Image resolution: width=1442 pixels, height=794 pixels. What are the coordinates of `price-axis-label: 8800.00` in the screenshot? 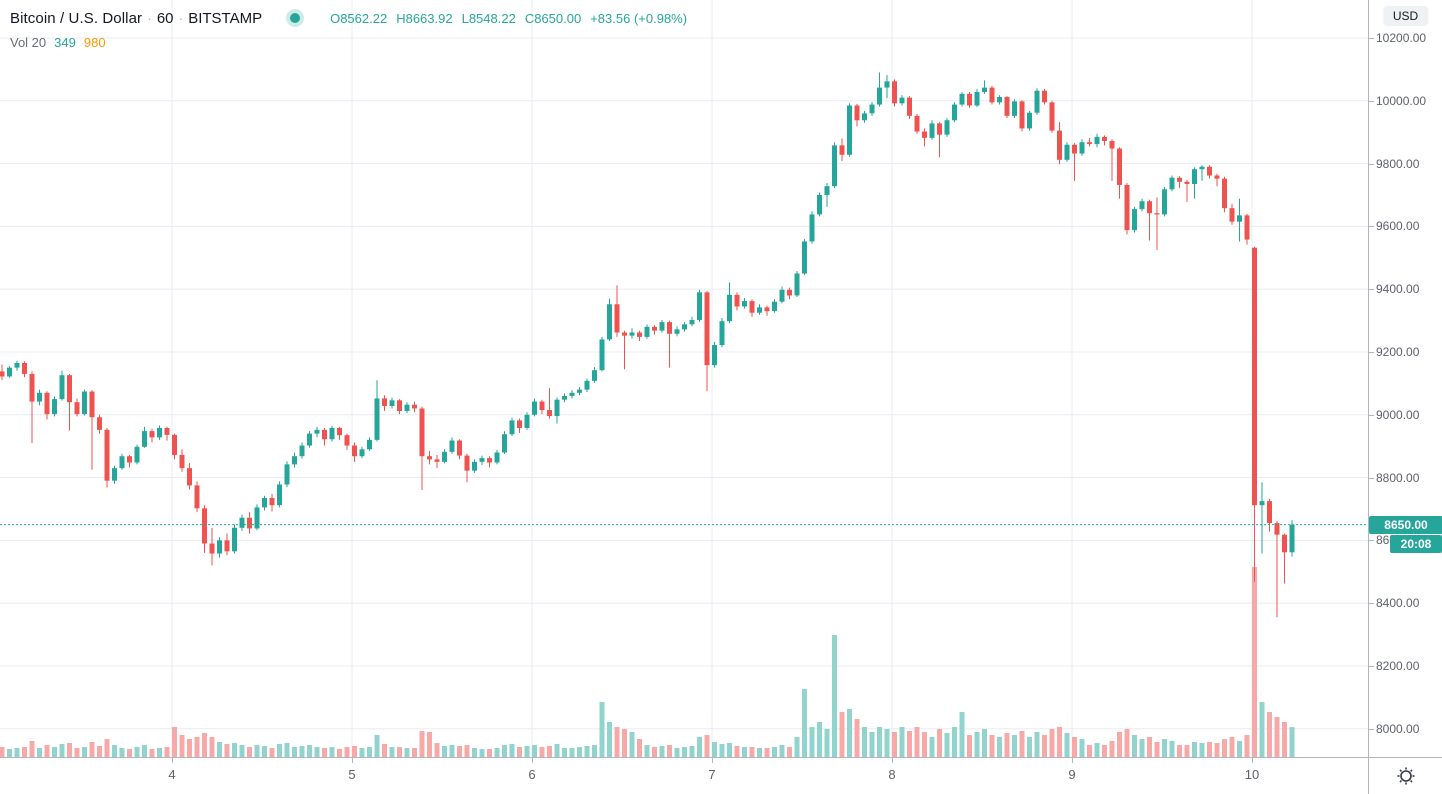 It's located at (1398, 477).